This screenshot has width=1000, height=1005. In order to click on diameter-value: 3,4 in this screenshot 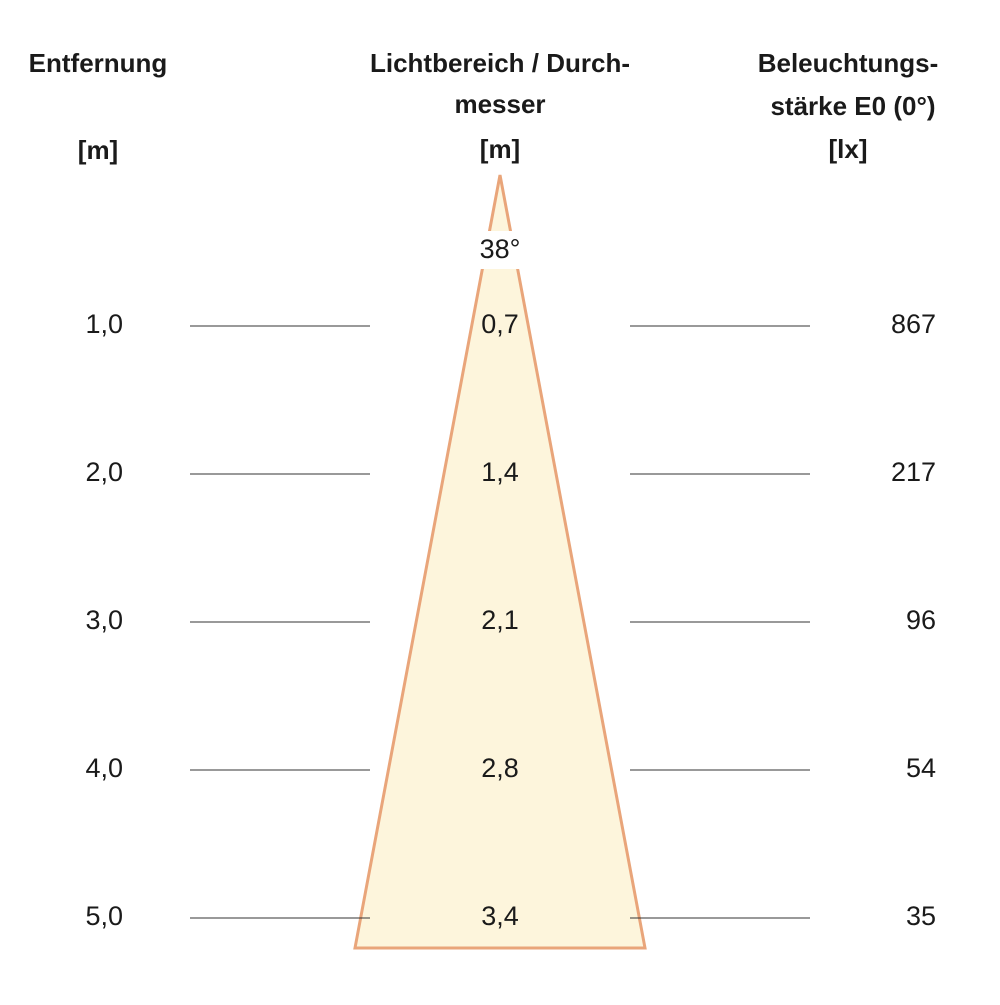, I will do `click(500, 916)`.